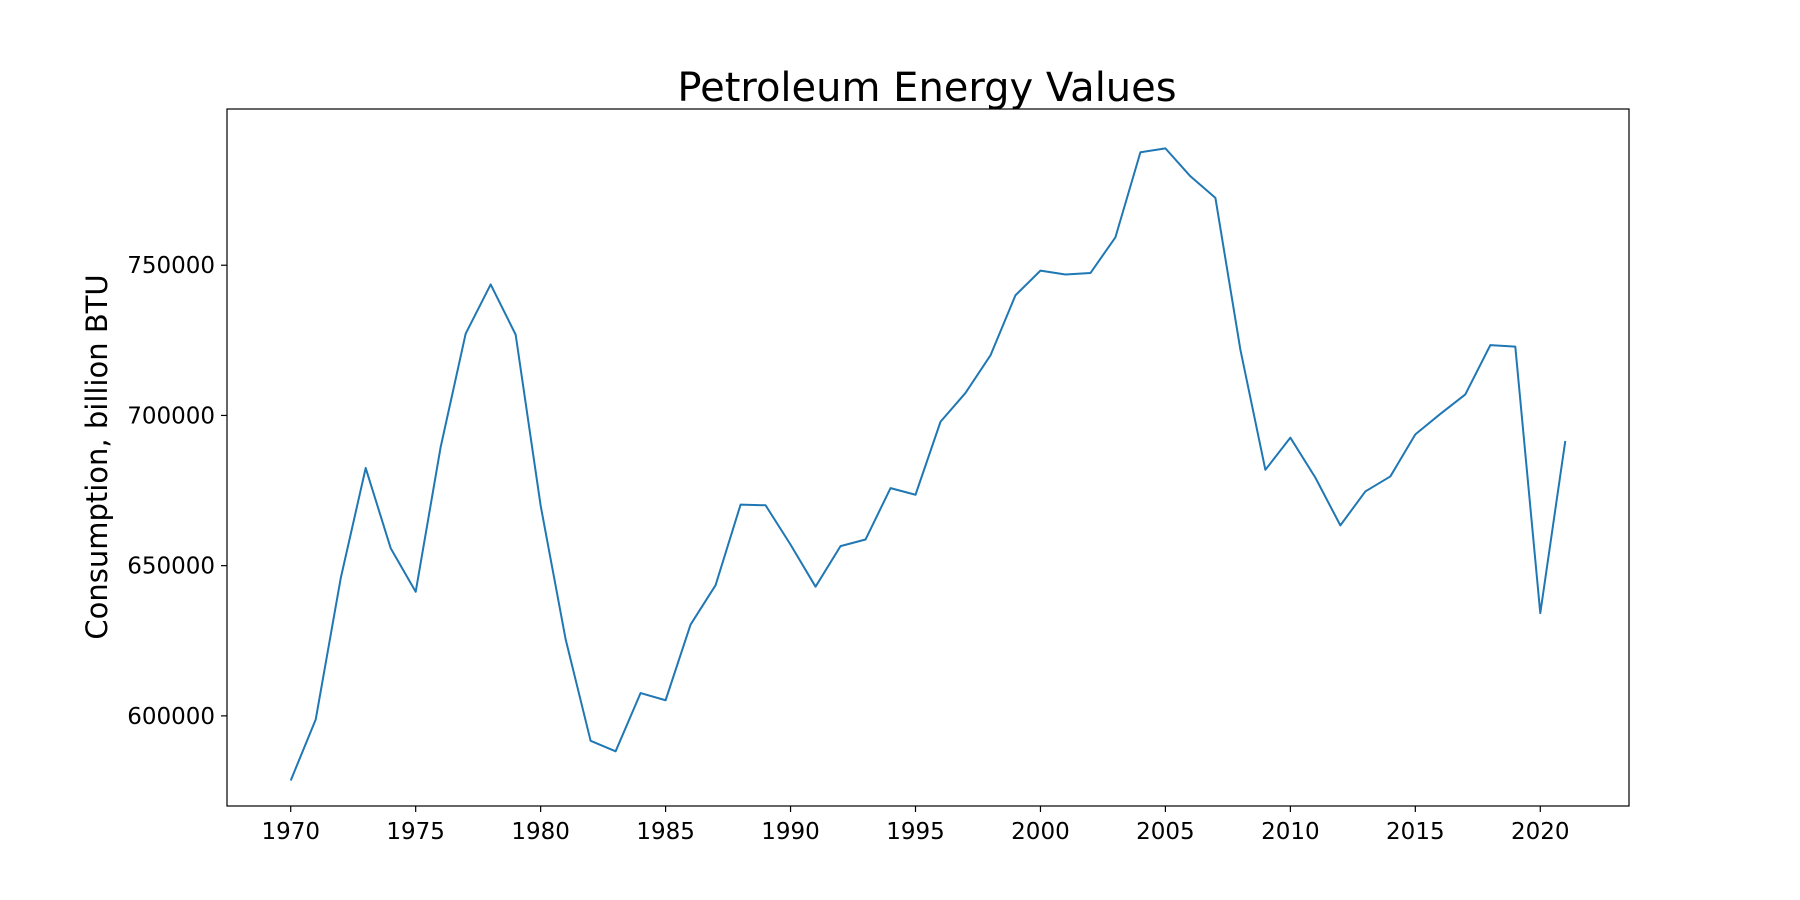  I want to click on x-tick-label: 2005, so click(1165, 832).